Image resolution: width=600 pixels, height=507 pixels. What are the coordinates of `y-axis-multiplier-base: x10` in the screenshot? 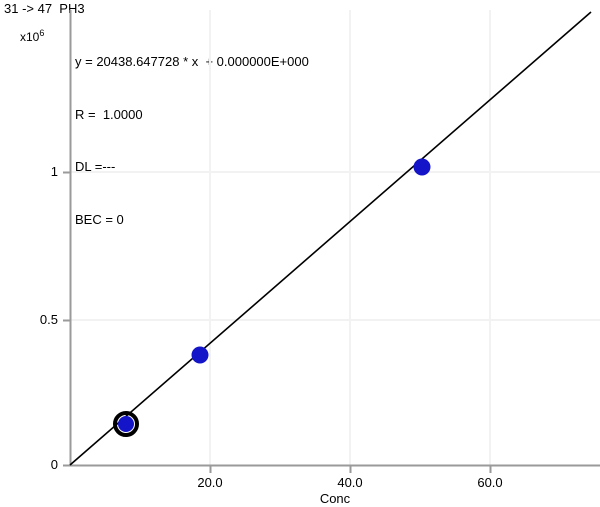 It's located at (30, 37).